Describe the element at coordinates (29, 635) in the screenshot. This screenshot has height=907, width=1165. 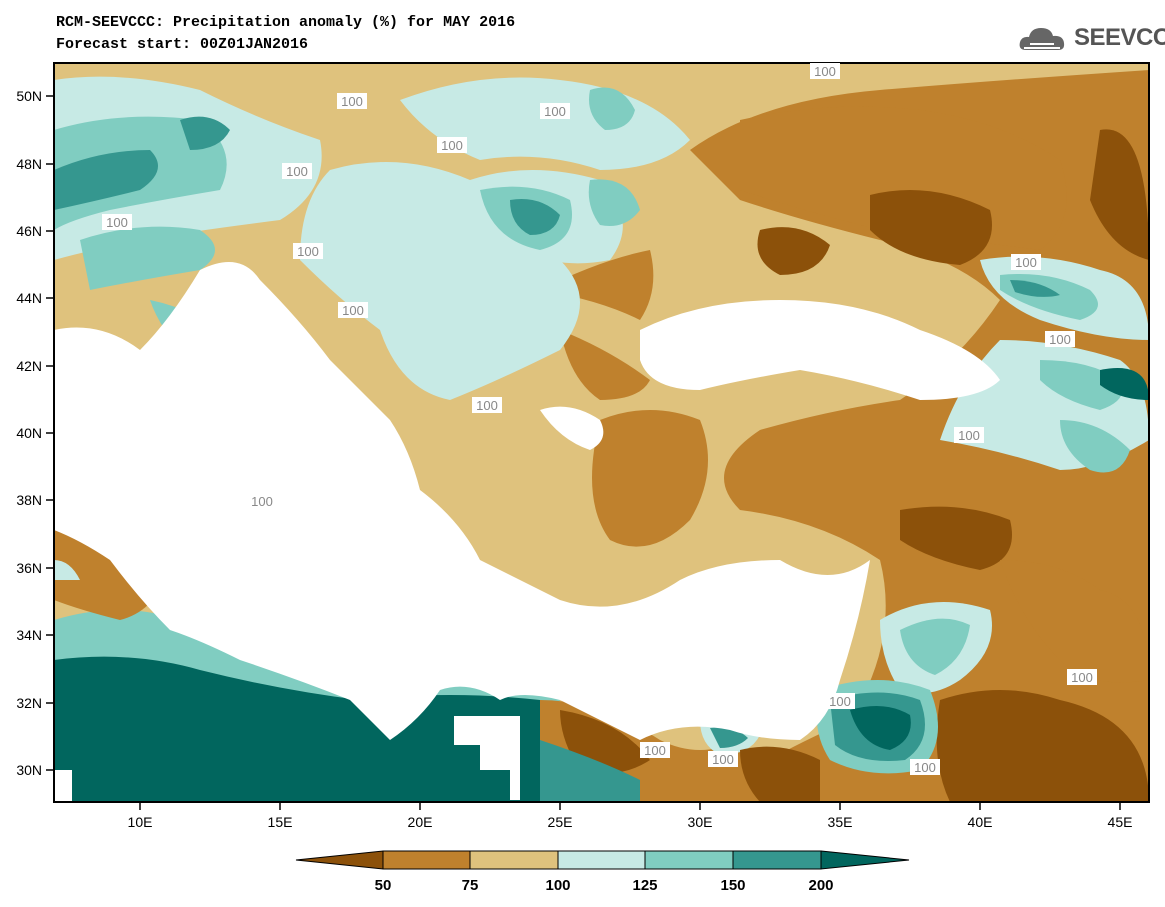
I see `lat-label: 34N` at that location.